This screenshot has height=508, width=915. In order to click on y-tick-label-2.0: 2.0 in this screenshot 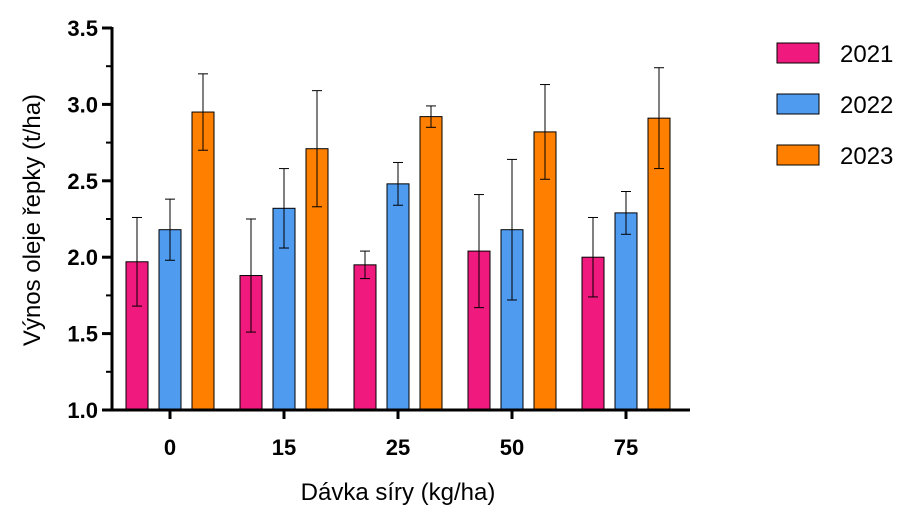, I will do `click(82, 257)`.